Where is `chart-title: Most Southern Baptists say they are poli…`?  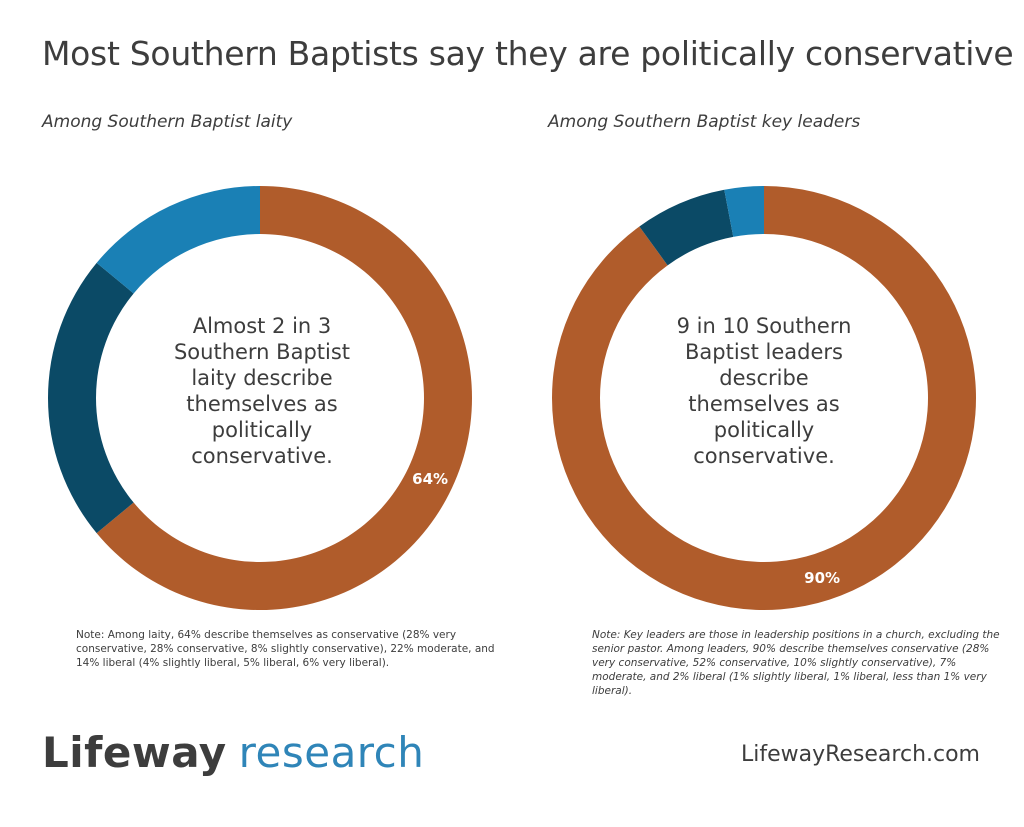
chart-title: Most Southern Baptists say they are poli… is located at coordinates (528, 53).